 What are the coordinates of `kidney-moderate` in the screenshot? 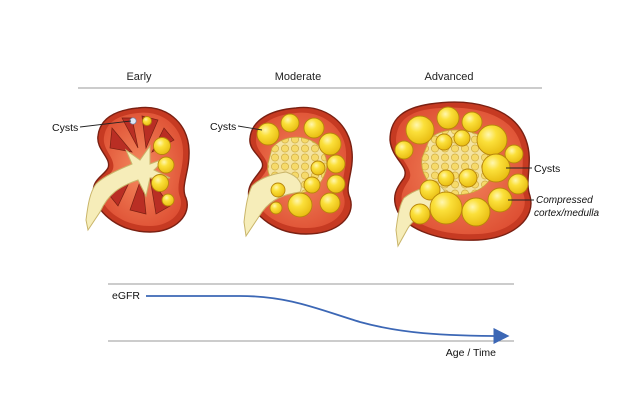 It's located at (298, 172).